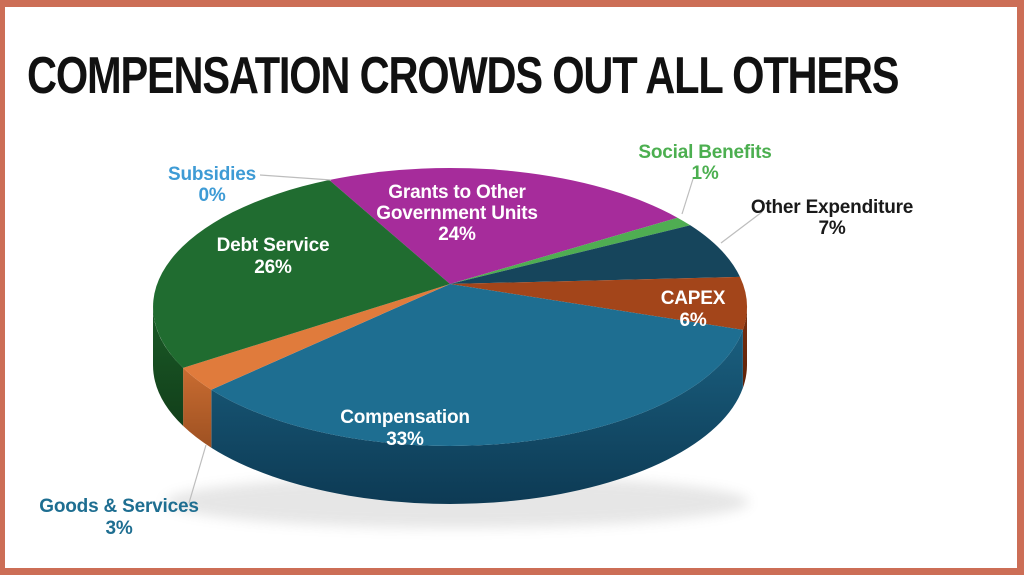 The height and width of the screenshot is (575, 1024). What do you see at coordinates (598, 303) in the screenshot?
I see `pie-slice-capex` at bounding box center [598, 303].